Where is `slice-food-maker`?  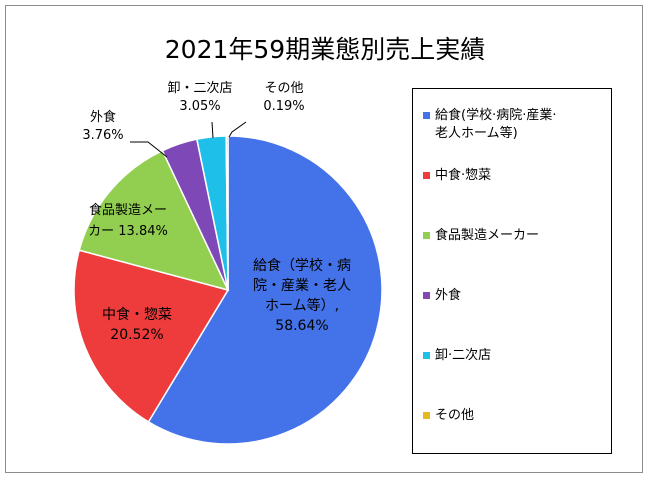
slice-food-maker is located at coordinates (154, 220).